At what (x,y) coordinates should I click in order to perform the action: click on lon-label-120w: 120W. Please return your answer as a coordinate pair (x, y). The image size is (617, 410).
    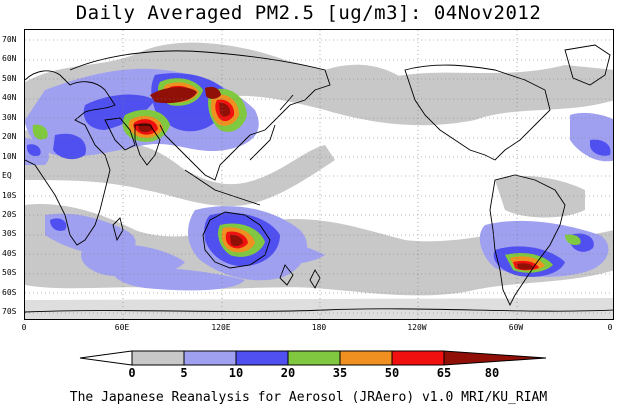
    Looking at the image, I should click on (417, 327).